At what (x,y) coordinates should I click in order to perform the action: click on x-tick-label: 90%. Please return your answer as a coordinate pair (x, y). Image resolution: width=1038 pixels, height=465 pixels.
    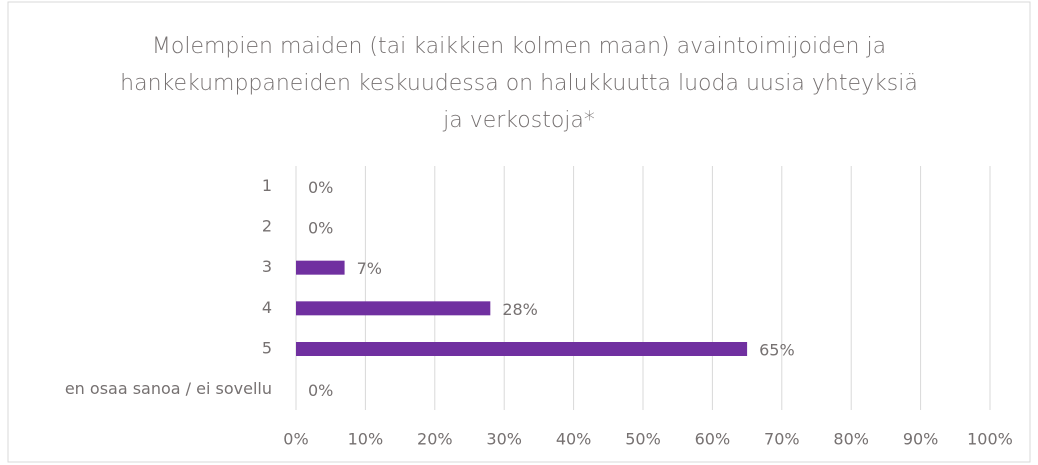
    Looking at the image, I should click on (921, 439).